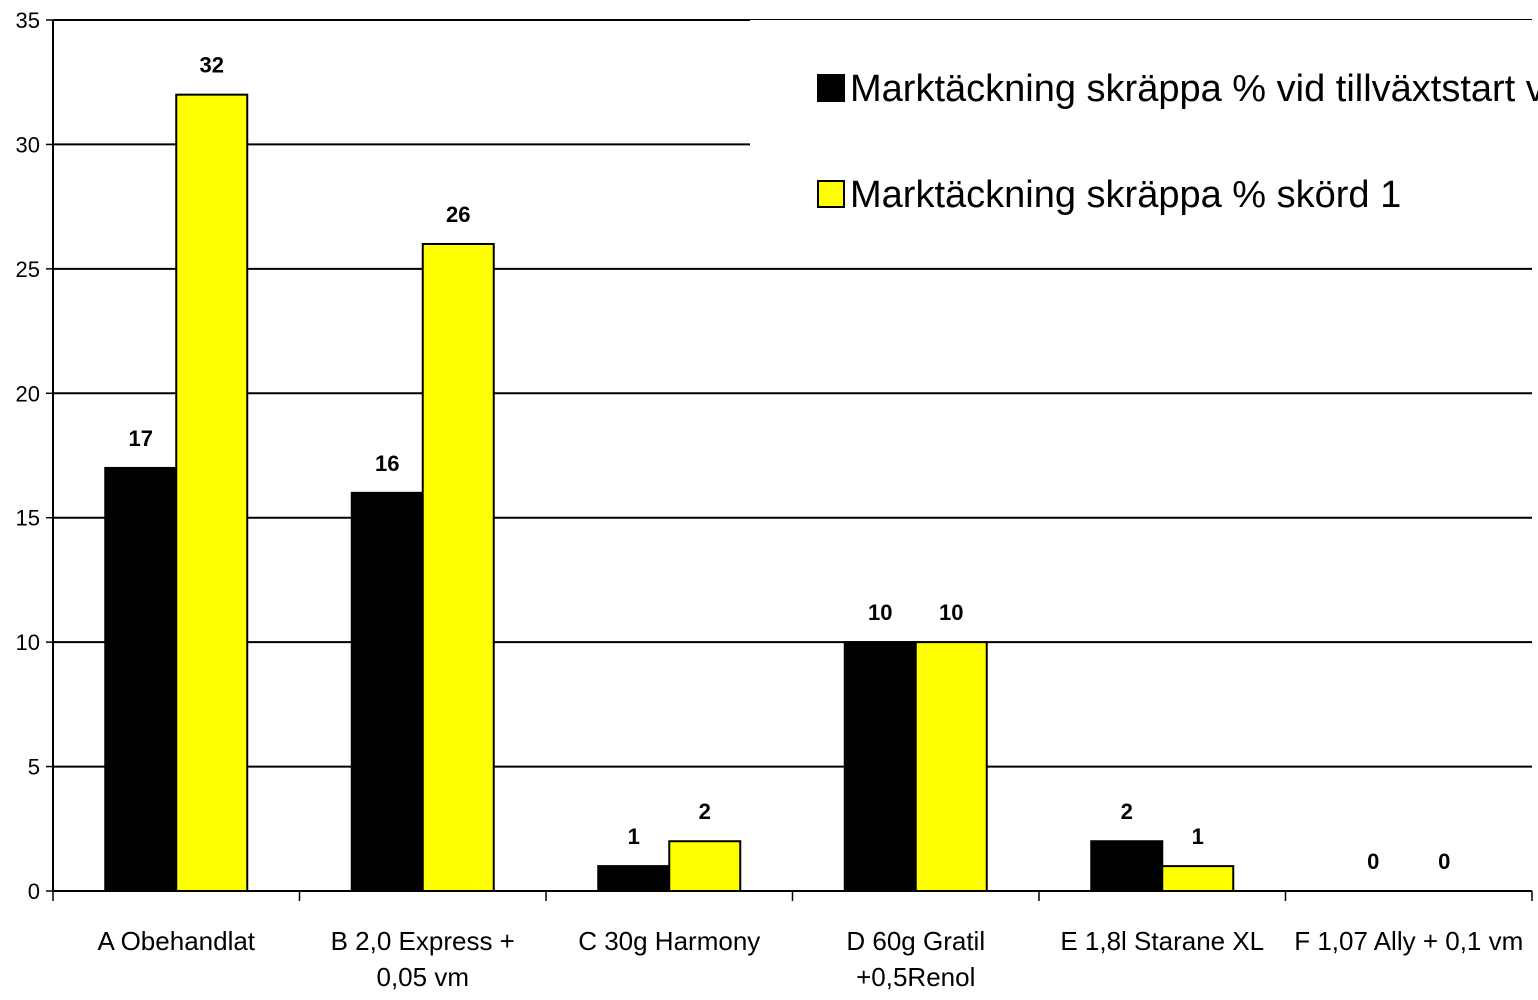  I want to click on data-label-s1-c1: 17, so click(141, 438).